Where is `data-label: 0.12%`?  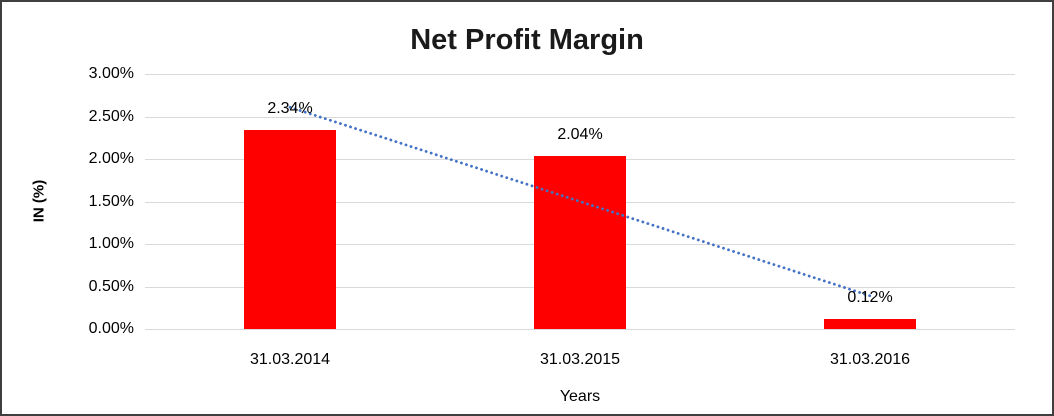 data-label: 0.12% is located at coordinates (870, 297).